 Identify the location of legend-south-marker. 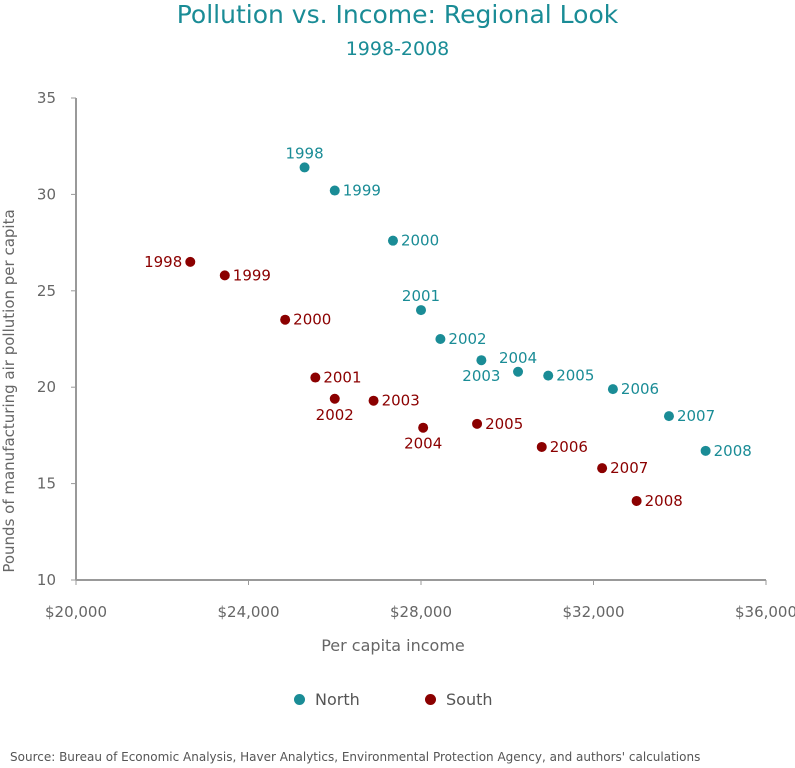
(430, 699).